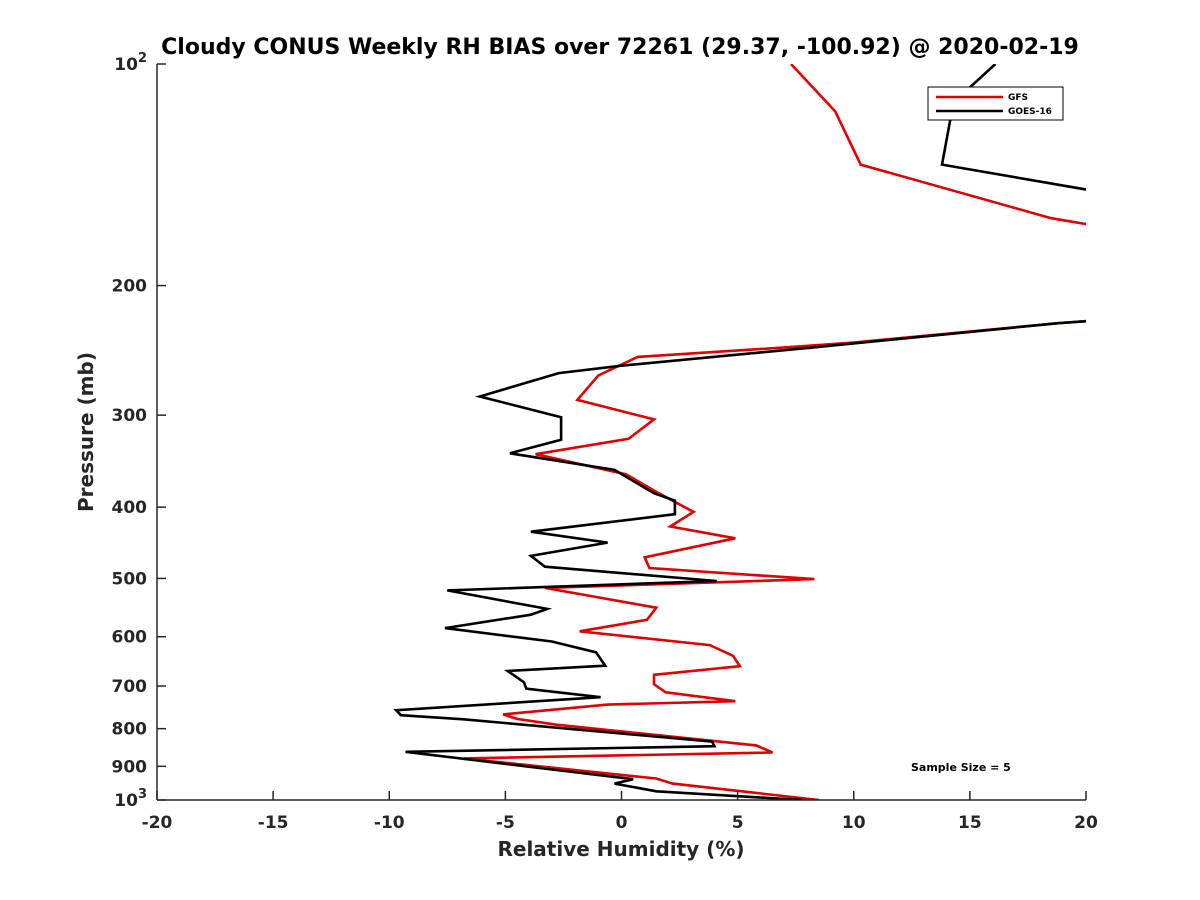 The height and width of the screenshot is (900, 1200). Describe the element at coordinates (130, 687) in the screenshot. I see `y-tick-label: 700` at that location.